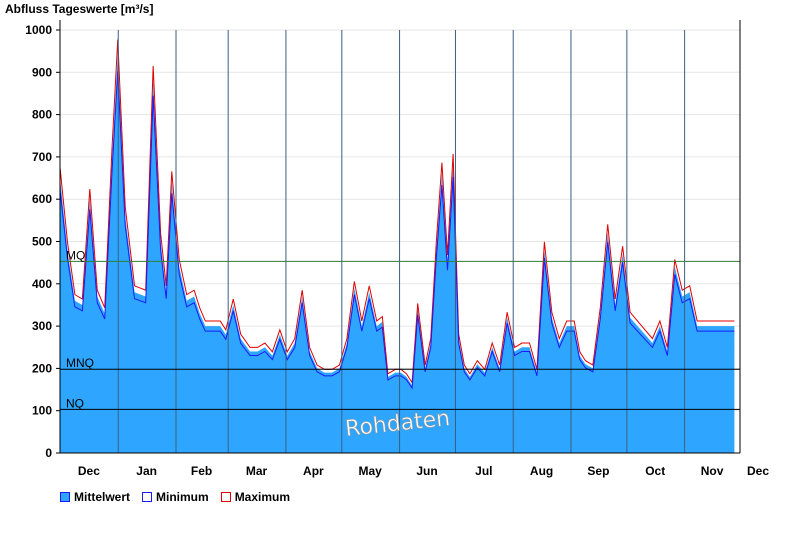 This screenshot has width=800, height=550. Describe the element at coordinates (655, 471) in the screenshot. I see `x-tick-label: Oct` at that location.